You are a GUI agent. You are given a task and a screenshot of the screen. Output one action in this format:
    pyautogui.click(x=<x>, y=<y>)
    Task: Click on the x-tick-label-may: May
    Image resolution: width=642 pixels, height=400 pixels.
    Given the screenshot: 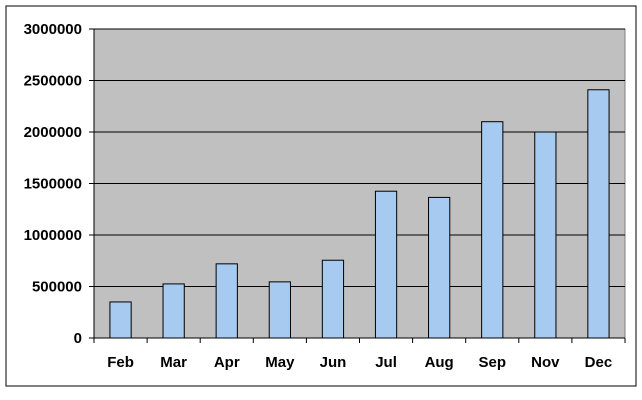 What is the action you would take?
    pyautogui.click(x=280, y=362)
    